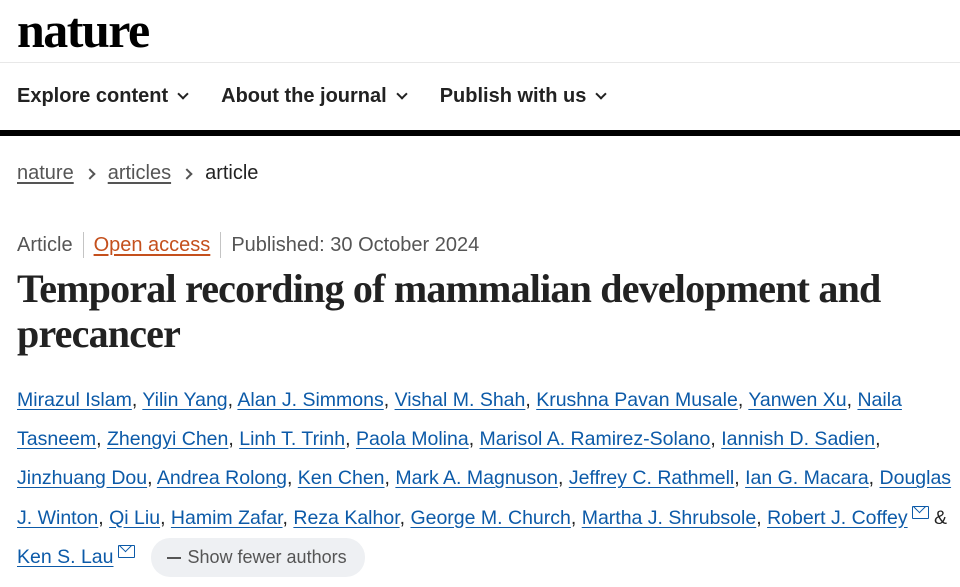  I want to click on author-link: Martha J. Shrubsole, so click(669, 517).